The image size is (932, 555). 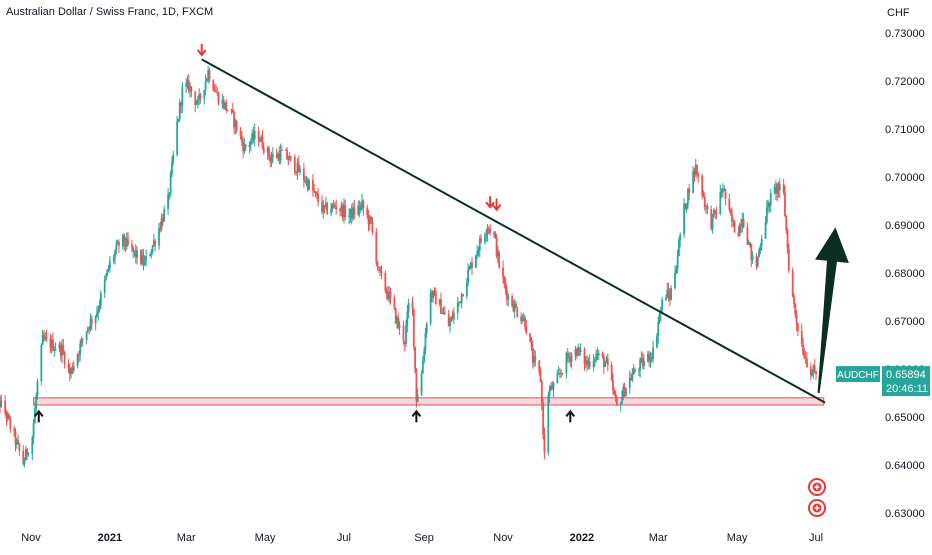 I want to click on last-price-tag, so click(x=906, y=381).